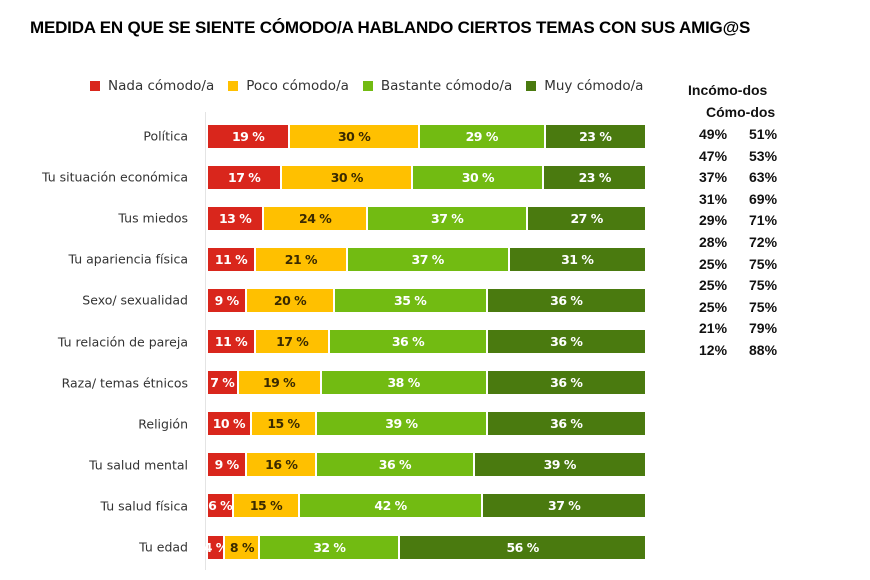 This screenshot has height=580, width=870. What do you see at coordinates (115, 177) in the screenshot?
I see `category-label: Tu situación económica` at bounding box center [115, 177].